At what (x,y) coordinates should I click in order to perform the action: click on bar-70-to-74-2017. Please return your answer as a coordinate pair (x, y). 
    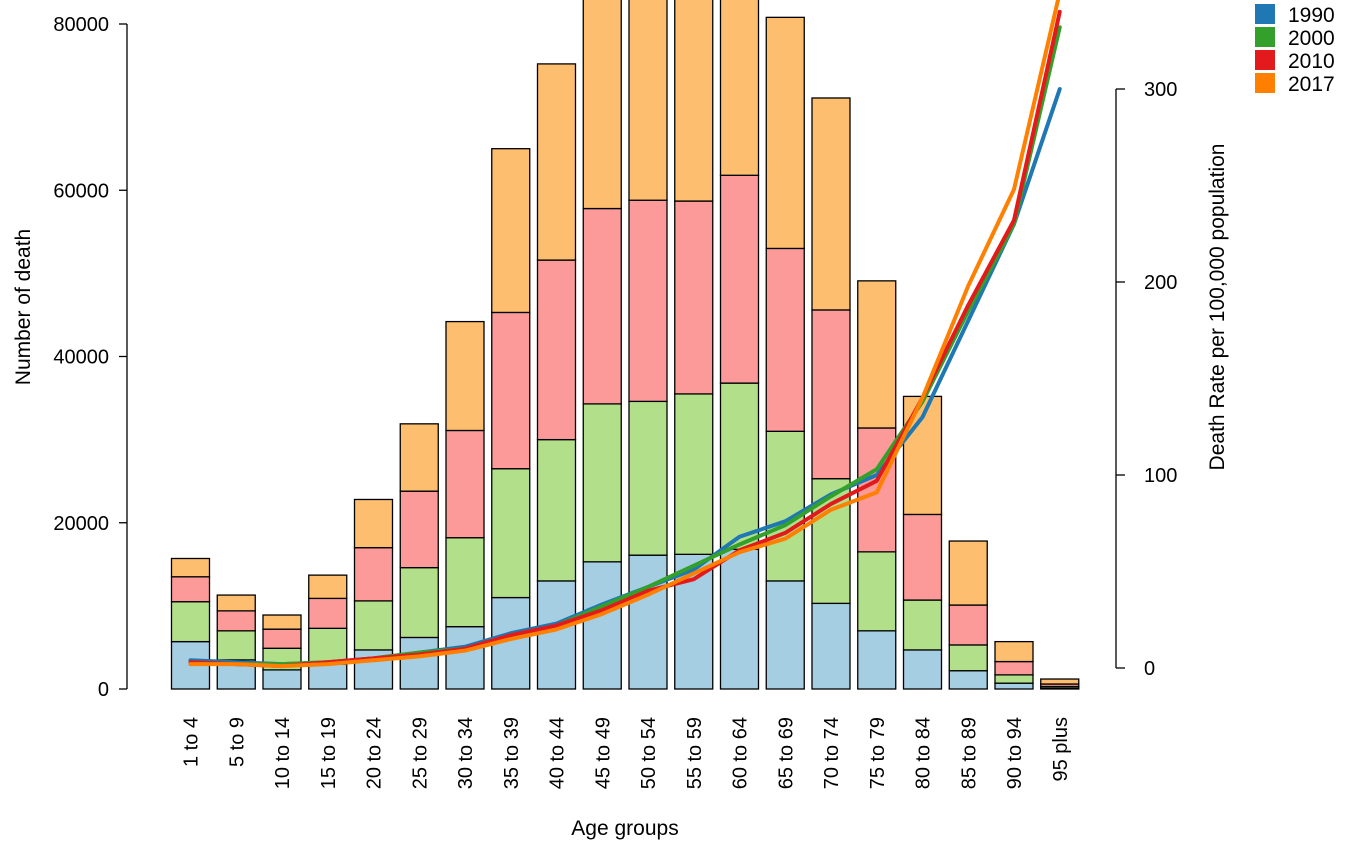
    Looking at the image, I should click on (831, 204).